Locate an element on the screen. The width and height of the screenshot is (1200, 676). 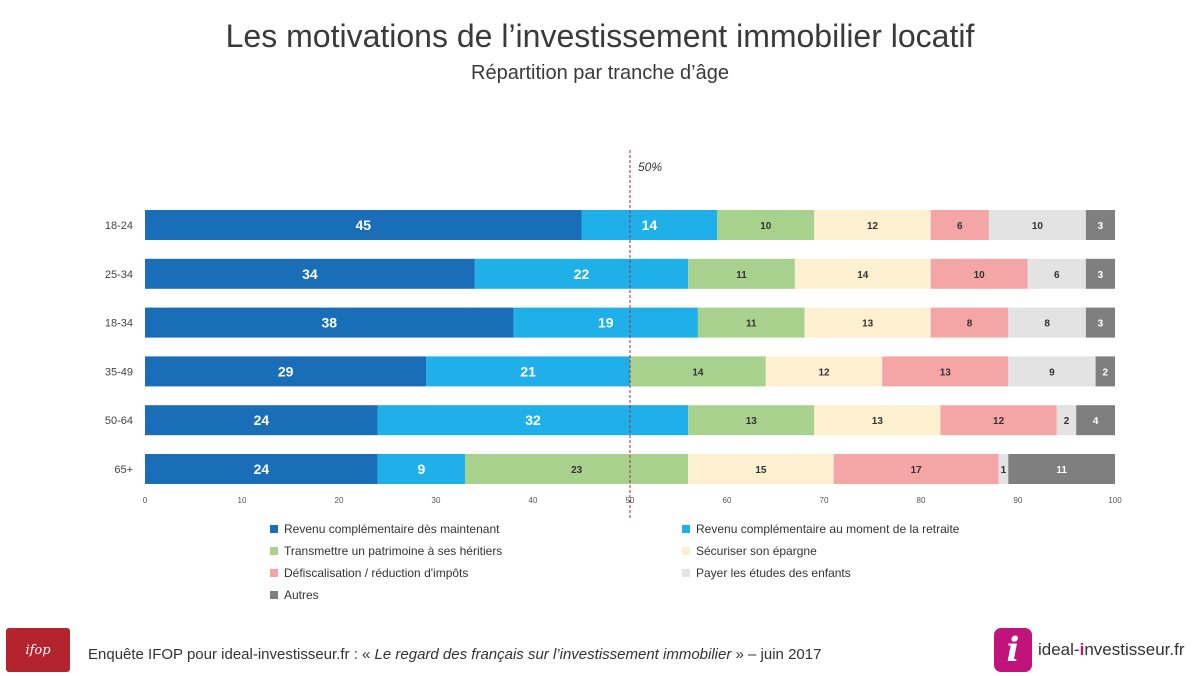
footer-suffix: » – juin 2017 is located at coordinates (776, 654).